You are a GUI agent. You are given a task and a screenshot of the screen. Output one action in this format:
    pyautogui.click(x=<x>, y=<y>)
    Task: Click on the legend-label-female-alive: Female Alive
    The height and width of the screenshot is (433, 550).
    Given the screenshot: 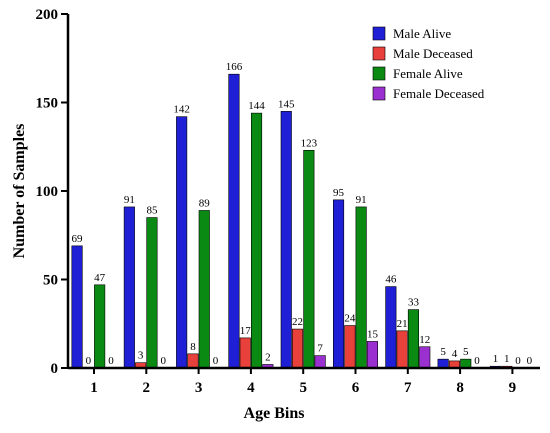 What is the action you would take?
    pyautogui.click(x=428, y=73)
    